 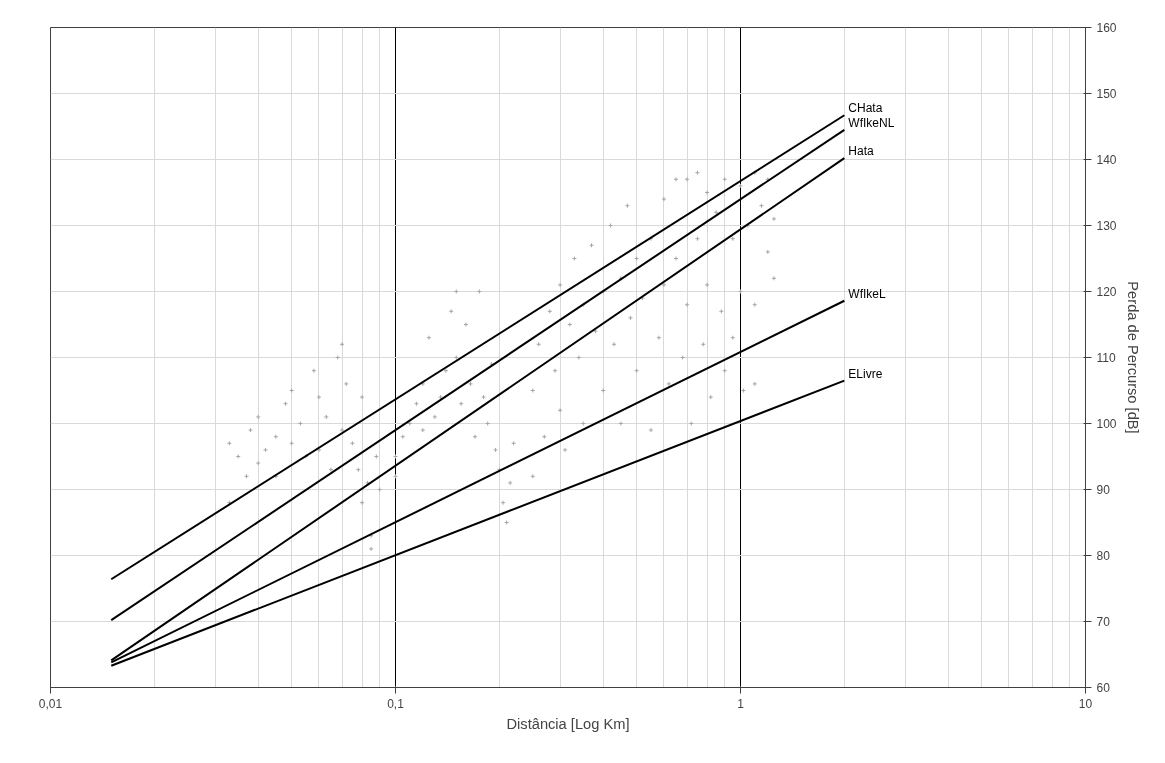 I want to click on y-tick-label: 60, so click(x=1103, y=688).